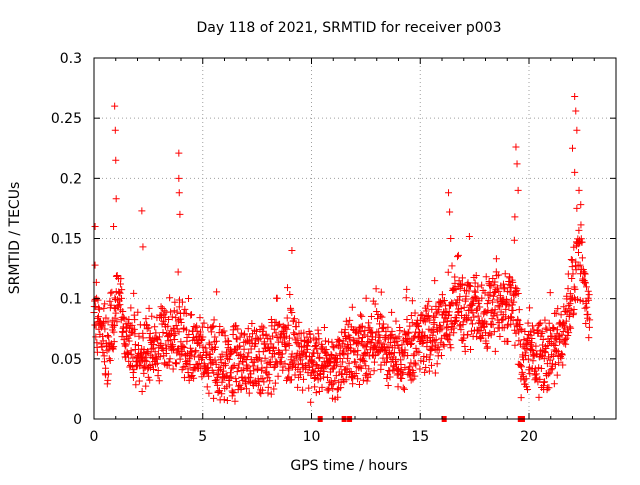  I want to click on x-tick-label: 10, so click(312, 437).